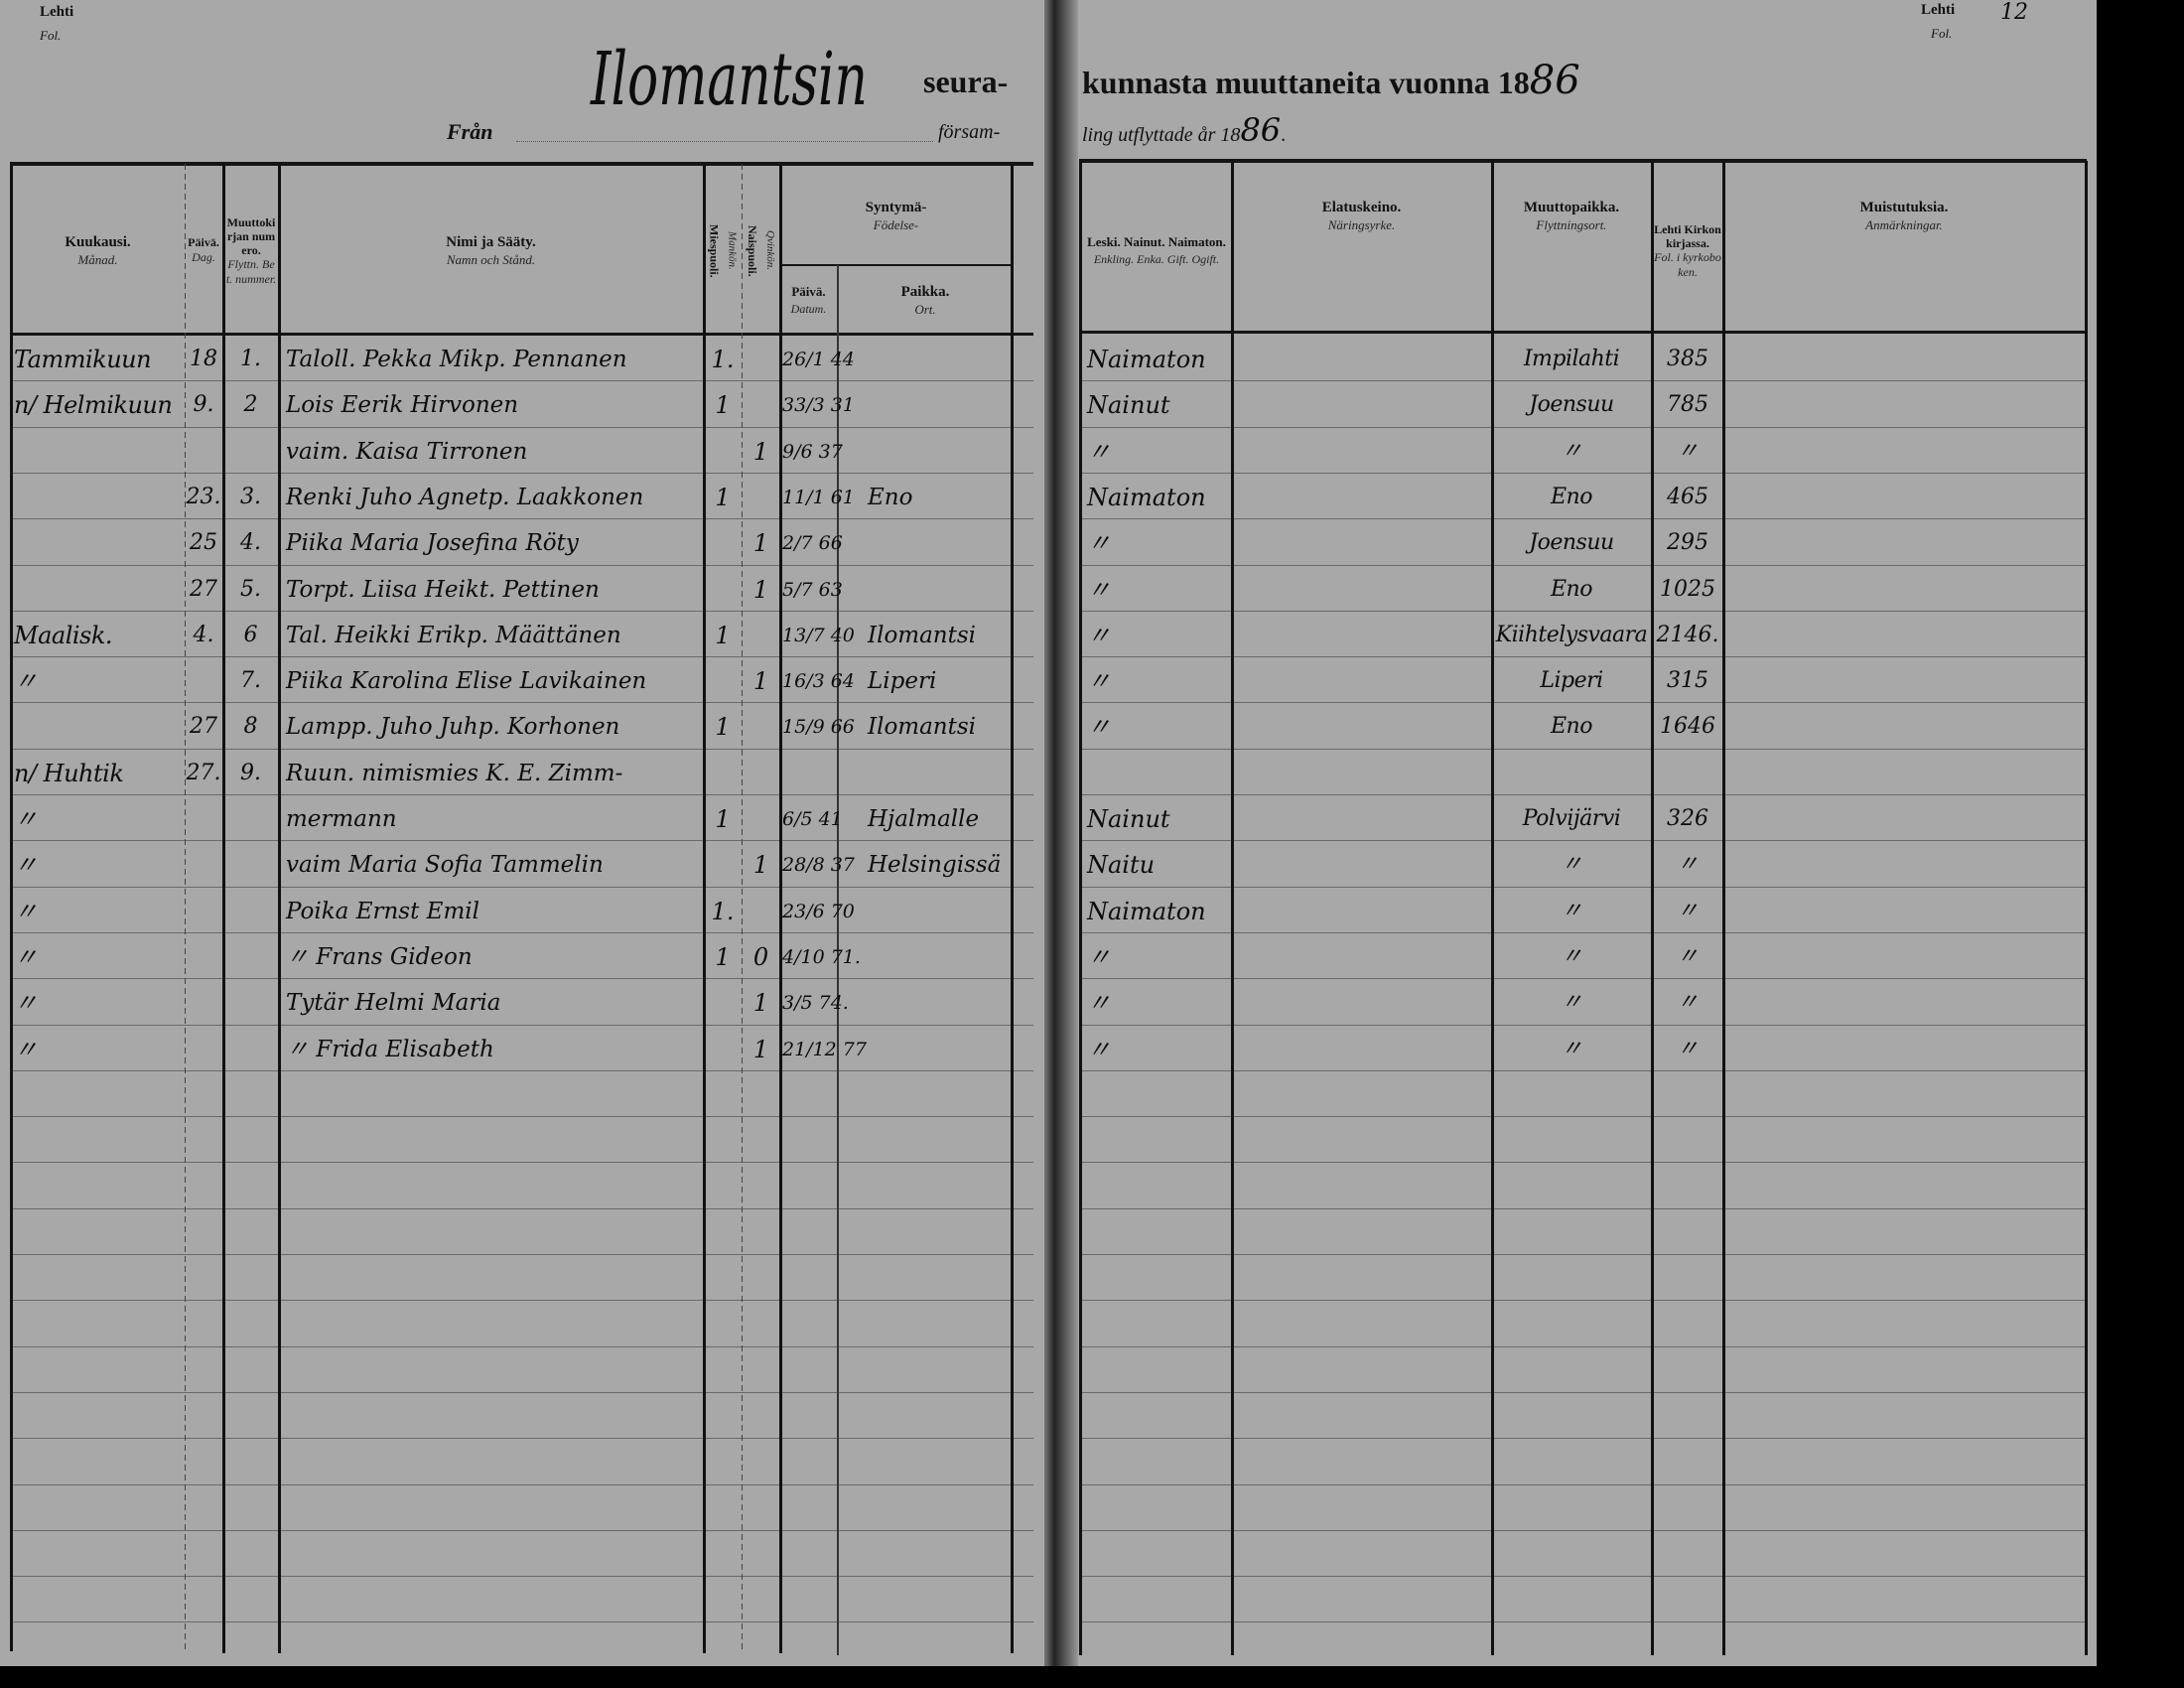  Describe the element at coordinates (925, 300) in the screenshot. I see `header-birth-place: Paikka. Ort.` at that location.